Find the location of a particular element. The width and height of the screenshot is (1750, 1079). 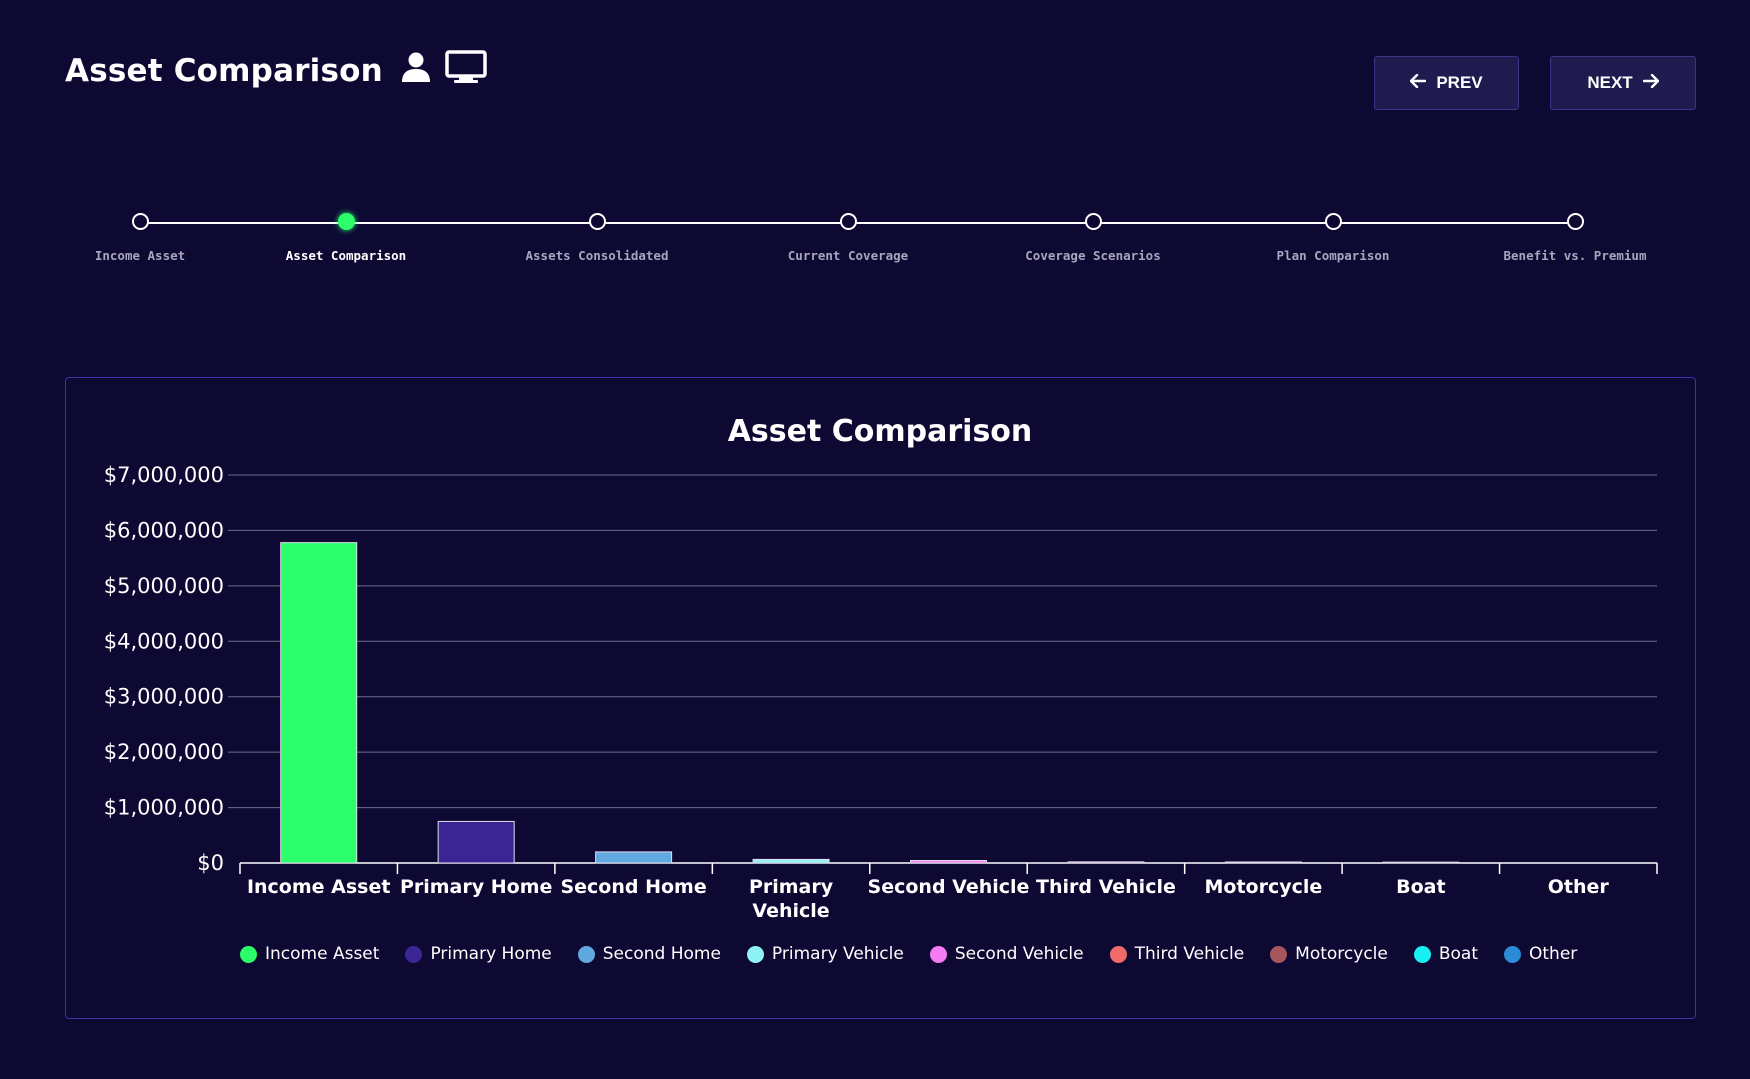

monitor-icon is located at coordinates (466, 71).